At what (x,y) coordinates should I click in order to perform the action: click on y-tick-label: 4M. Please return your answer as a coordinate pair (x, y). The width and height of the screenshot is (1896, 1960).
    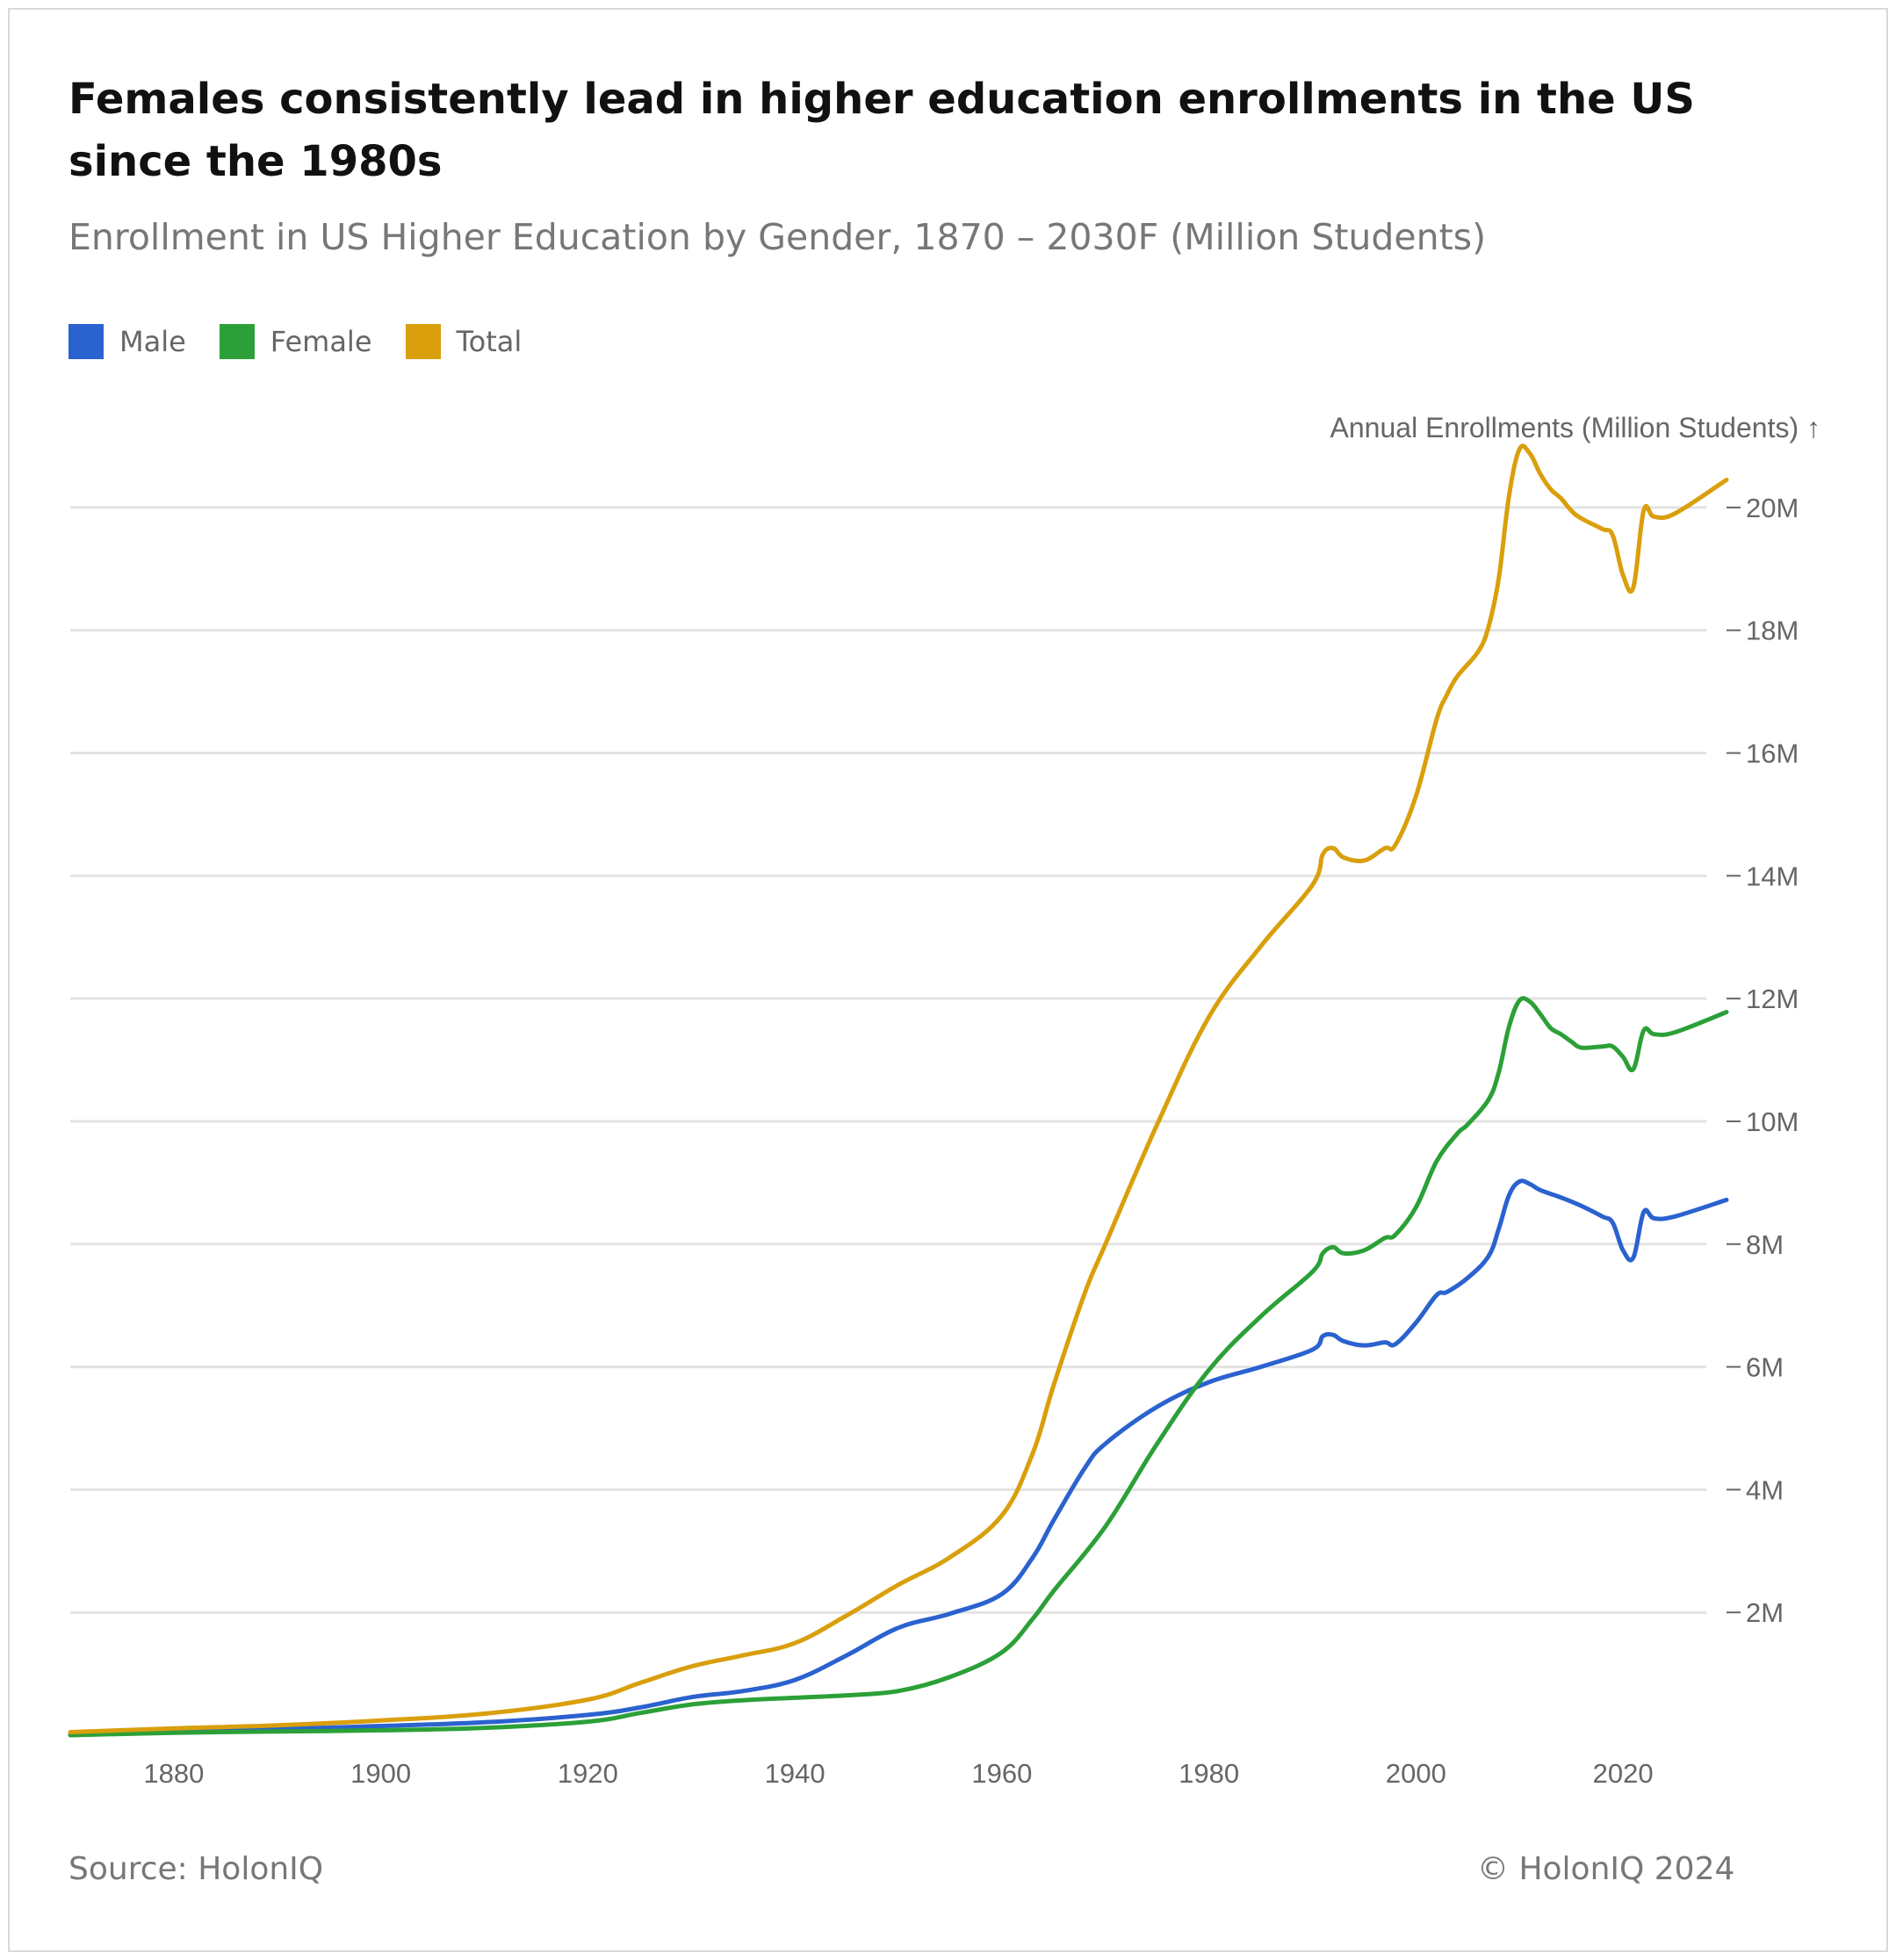
    Looking at the image, I should click on (1765, 1490).